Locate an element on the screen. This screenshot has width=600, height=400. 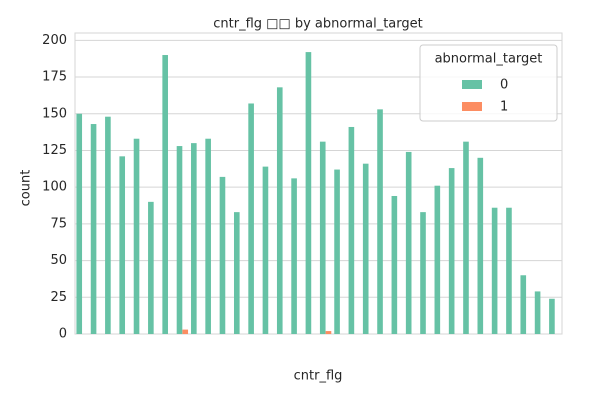
y-tick-label: 0 is located at coordinates (63, 334).